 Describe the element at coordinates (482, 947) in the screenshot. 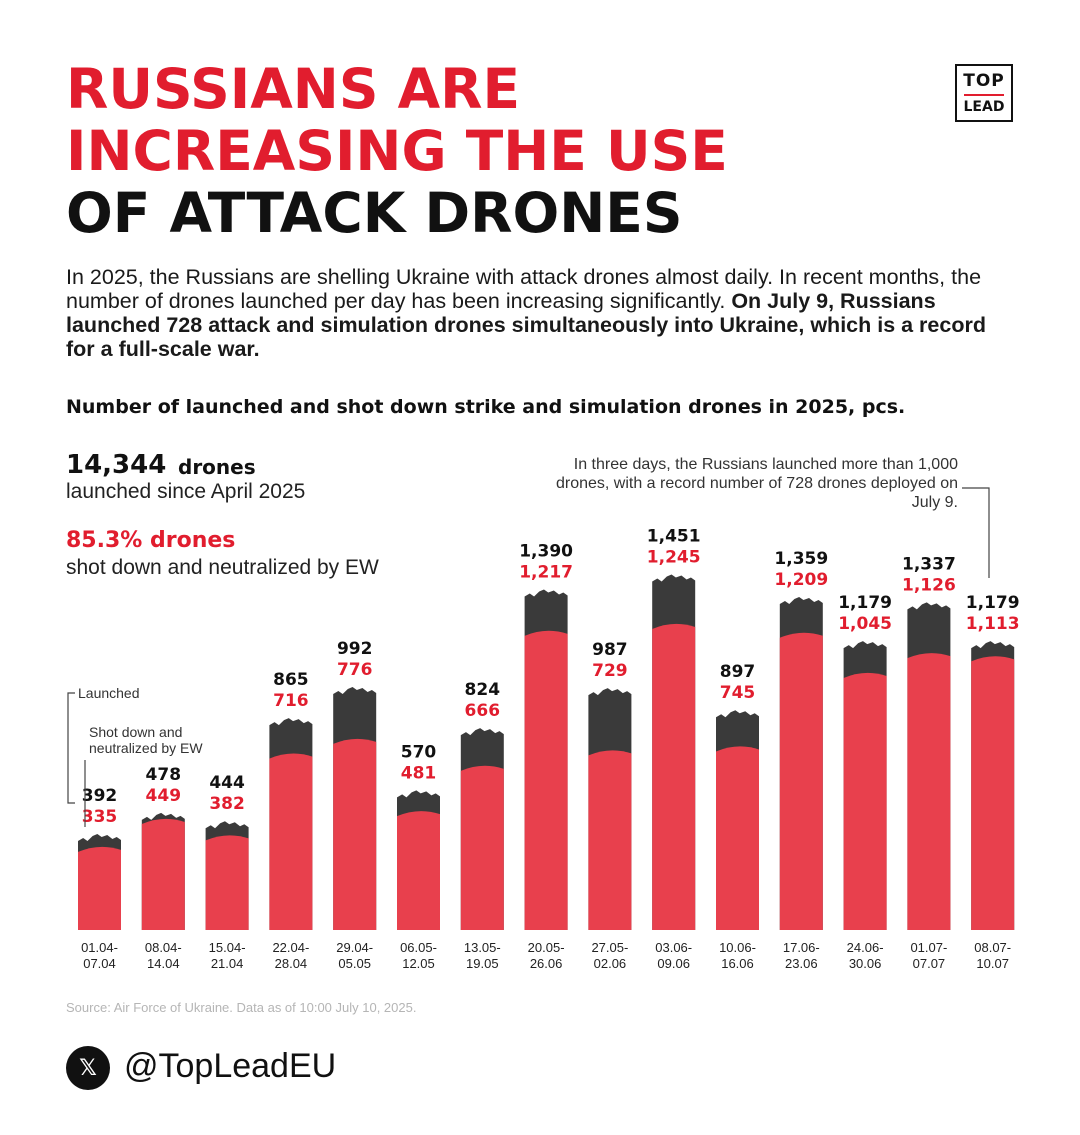

I see `x-tick-label: 13.05-` at that location.